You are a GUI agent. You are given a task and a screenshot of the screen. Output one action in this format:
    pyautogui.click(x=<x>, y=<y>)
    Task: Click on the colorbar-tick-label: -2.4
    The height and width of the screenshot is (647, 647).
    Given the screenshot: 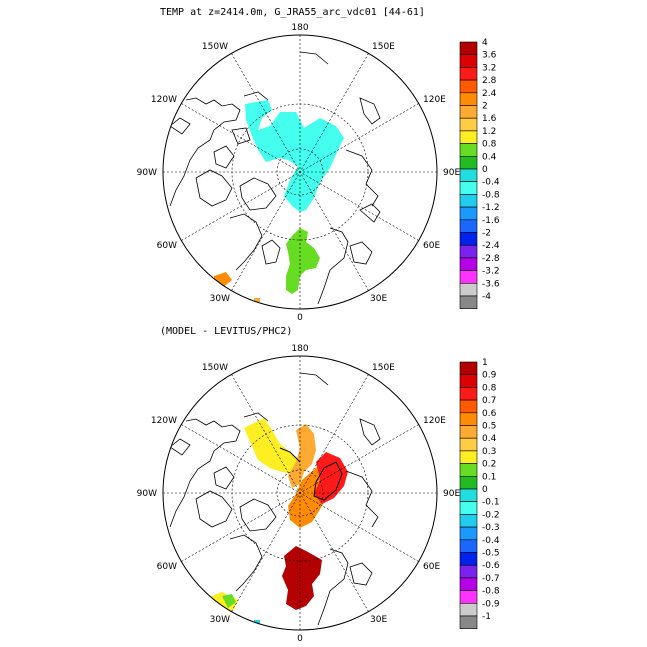 What is the action you would take?
    pyautogui.click(x=491, y=246)
    